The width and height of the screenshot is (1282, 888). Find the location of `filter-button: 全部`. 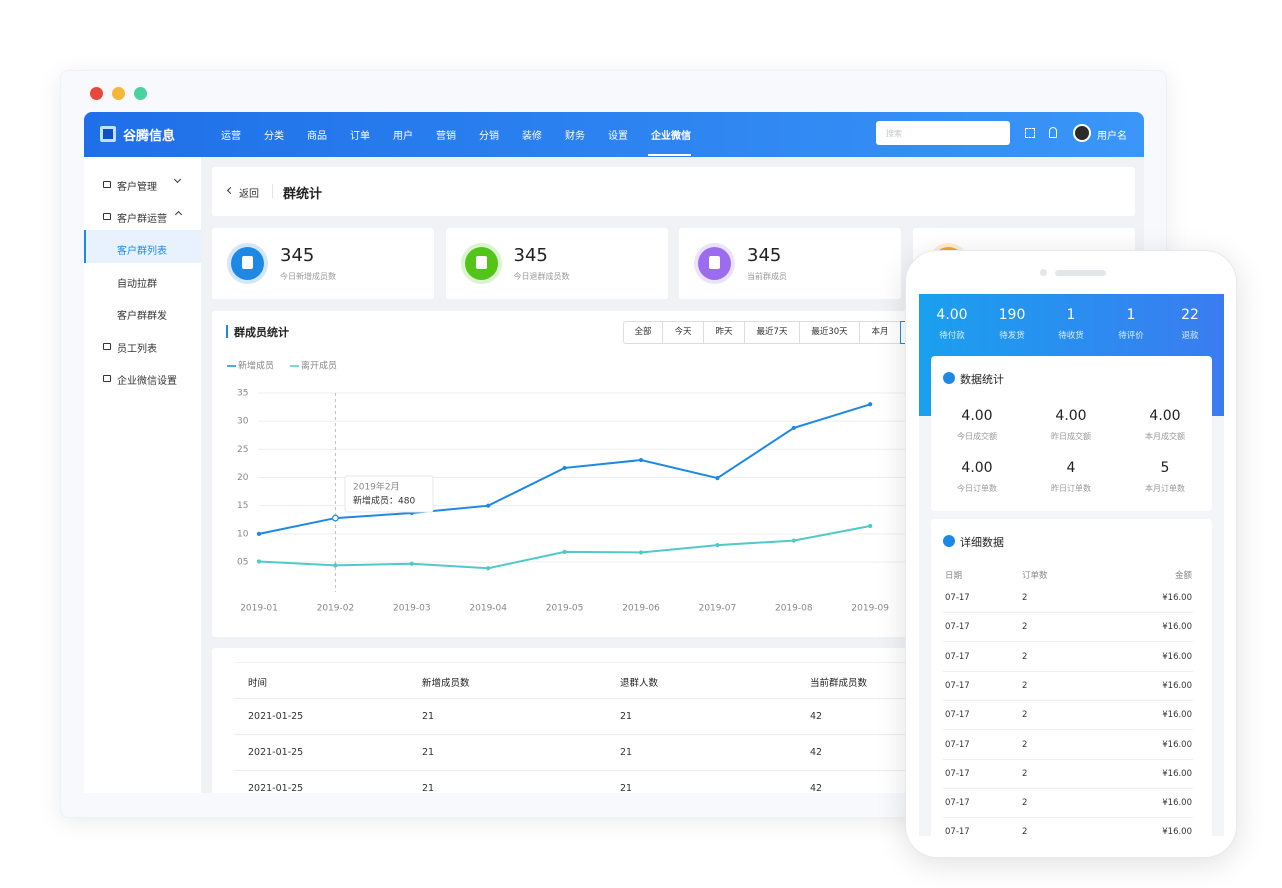

filter-button: 全部 is located at coordinates (643, 332).